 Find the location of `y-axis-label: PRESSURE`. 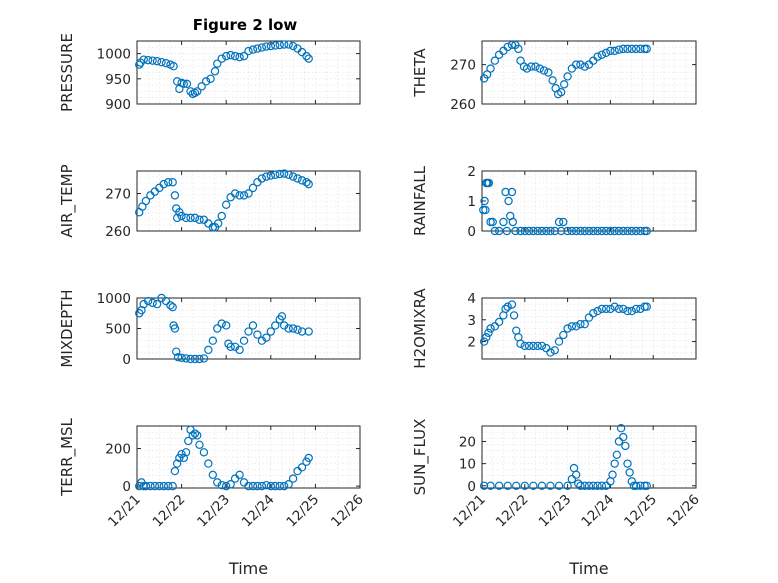

y-axis-label: PRESSURE is located at coordinates (67, 72).